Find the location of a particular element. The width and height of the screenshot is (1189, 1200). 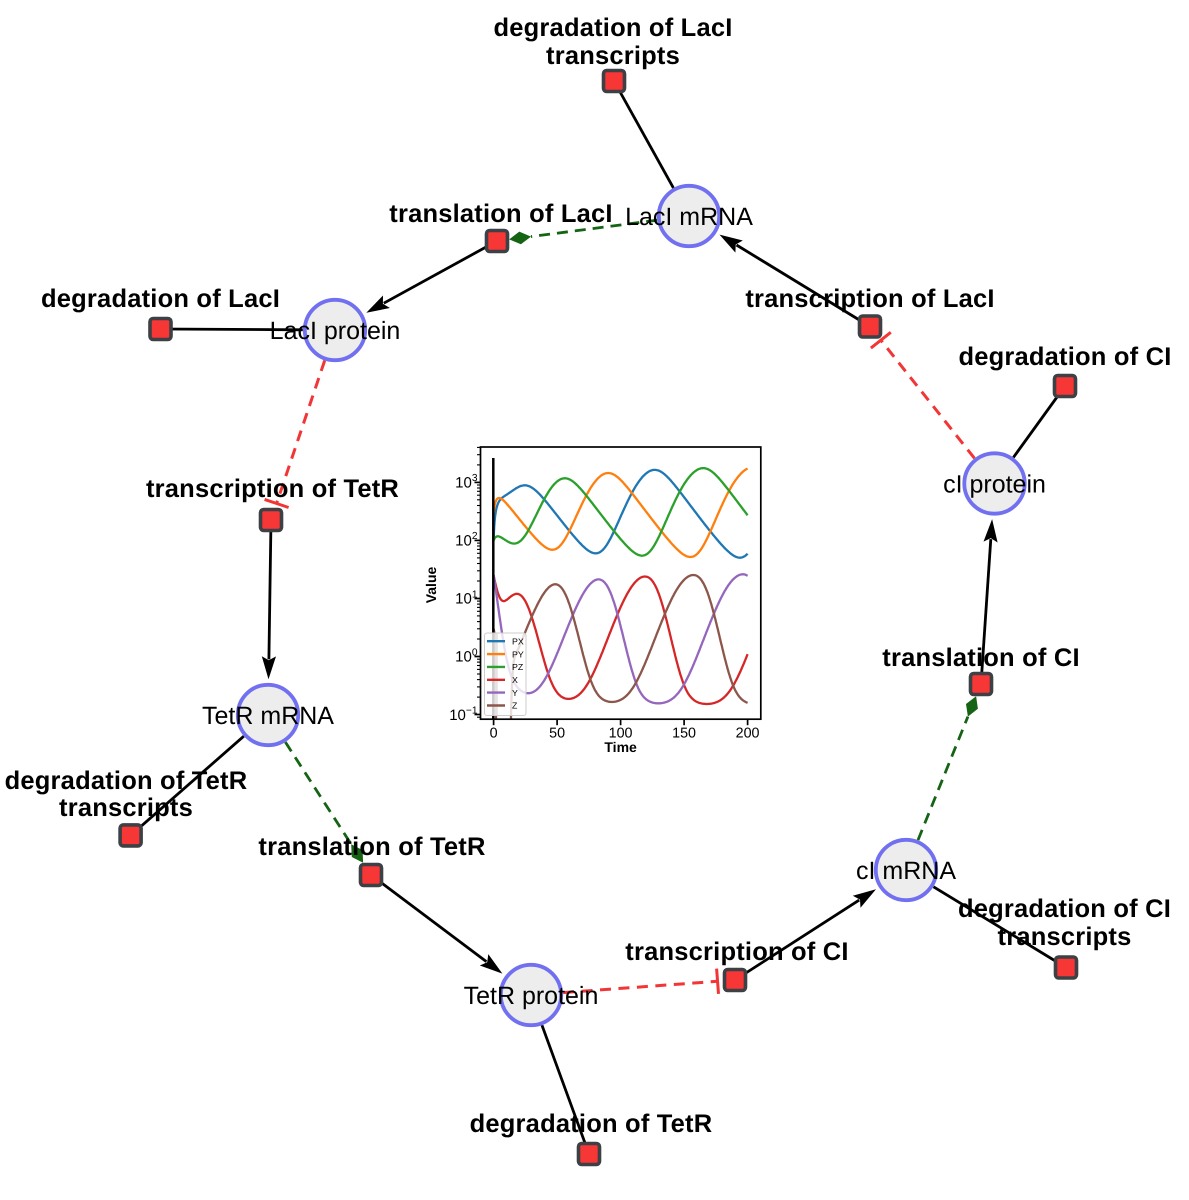

svg-text: LacI mRNA is located at coordinates (689, 217).